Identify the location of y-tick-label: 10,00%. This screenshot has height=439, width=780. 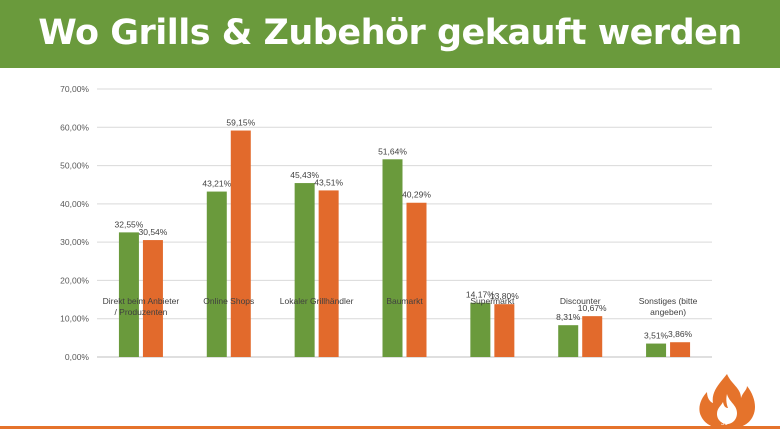
(74, 319).